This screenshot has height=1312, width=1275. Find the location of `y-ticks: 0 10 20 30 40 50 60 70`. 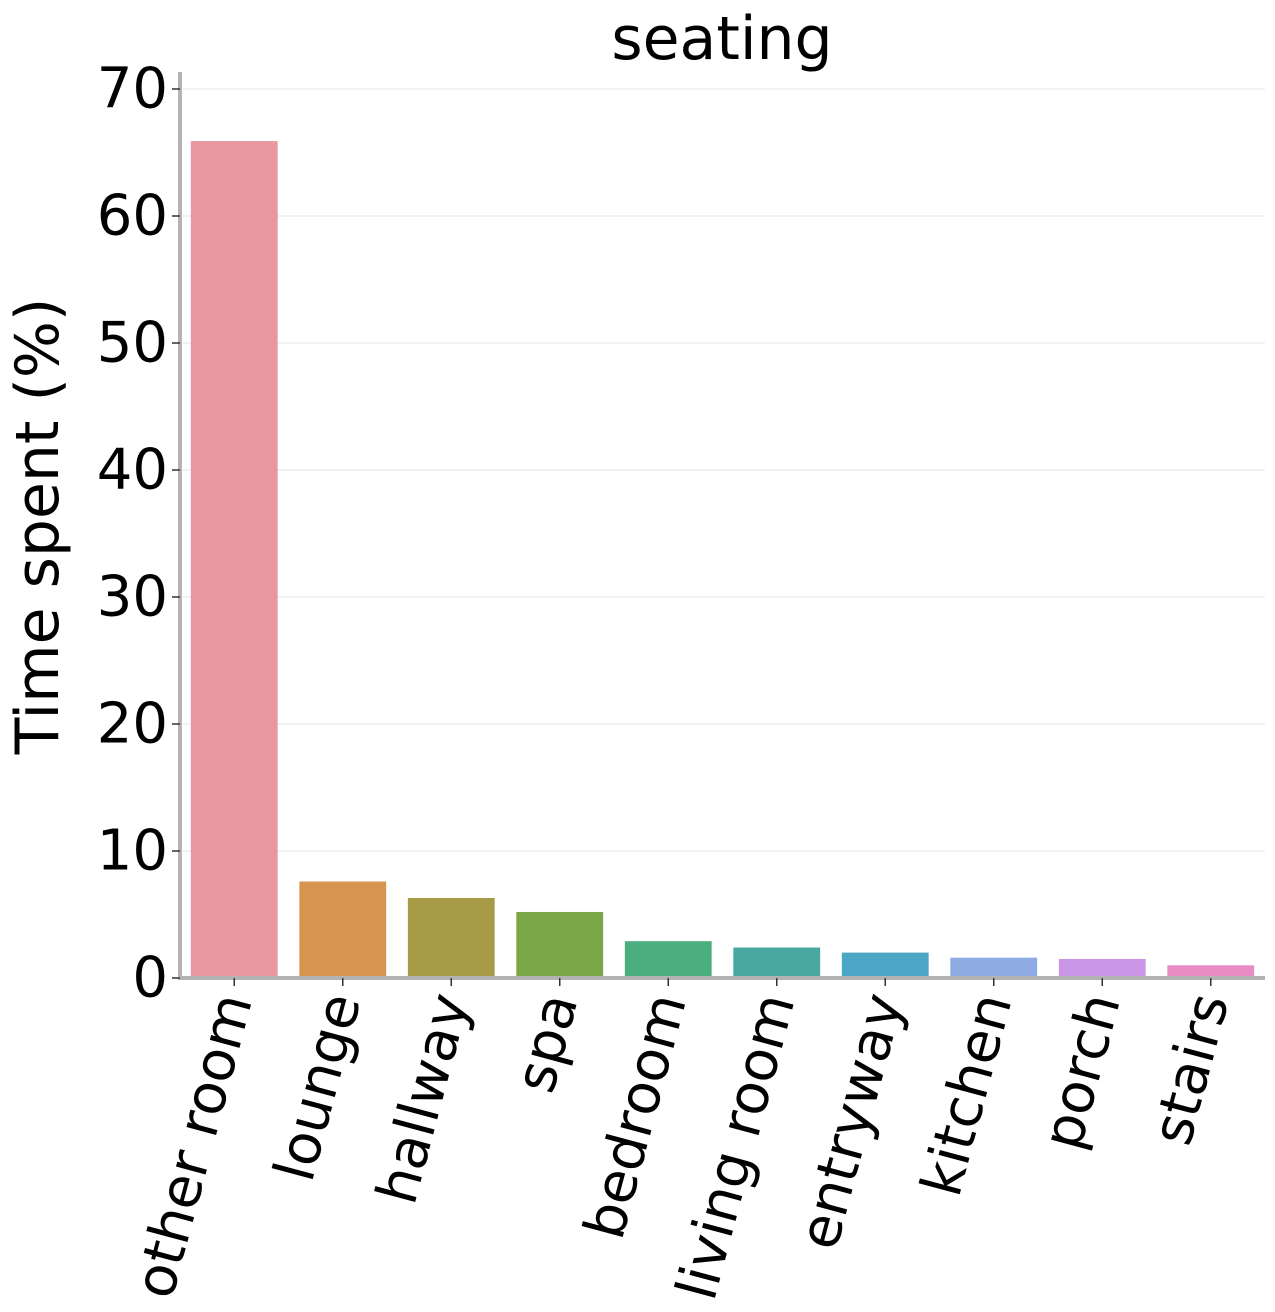

y-ticks: 0 10 20 30 40 50 60 70 is located at coordinates (138, 534).